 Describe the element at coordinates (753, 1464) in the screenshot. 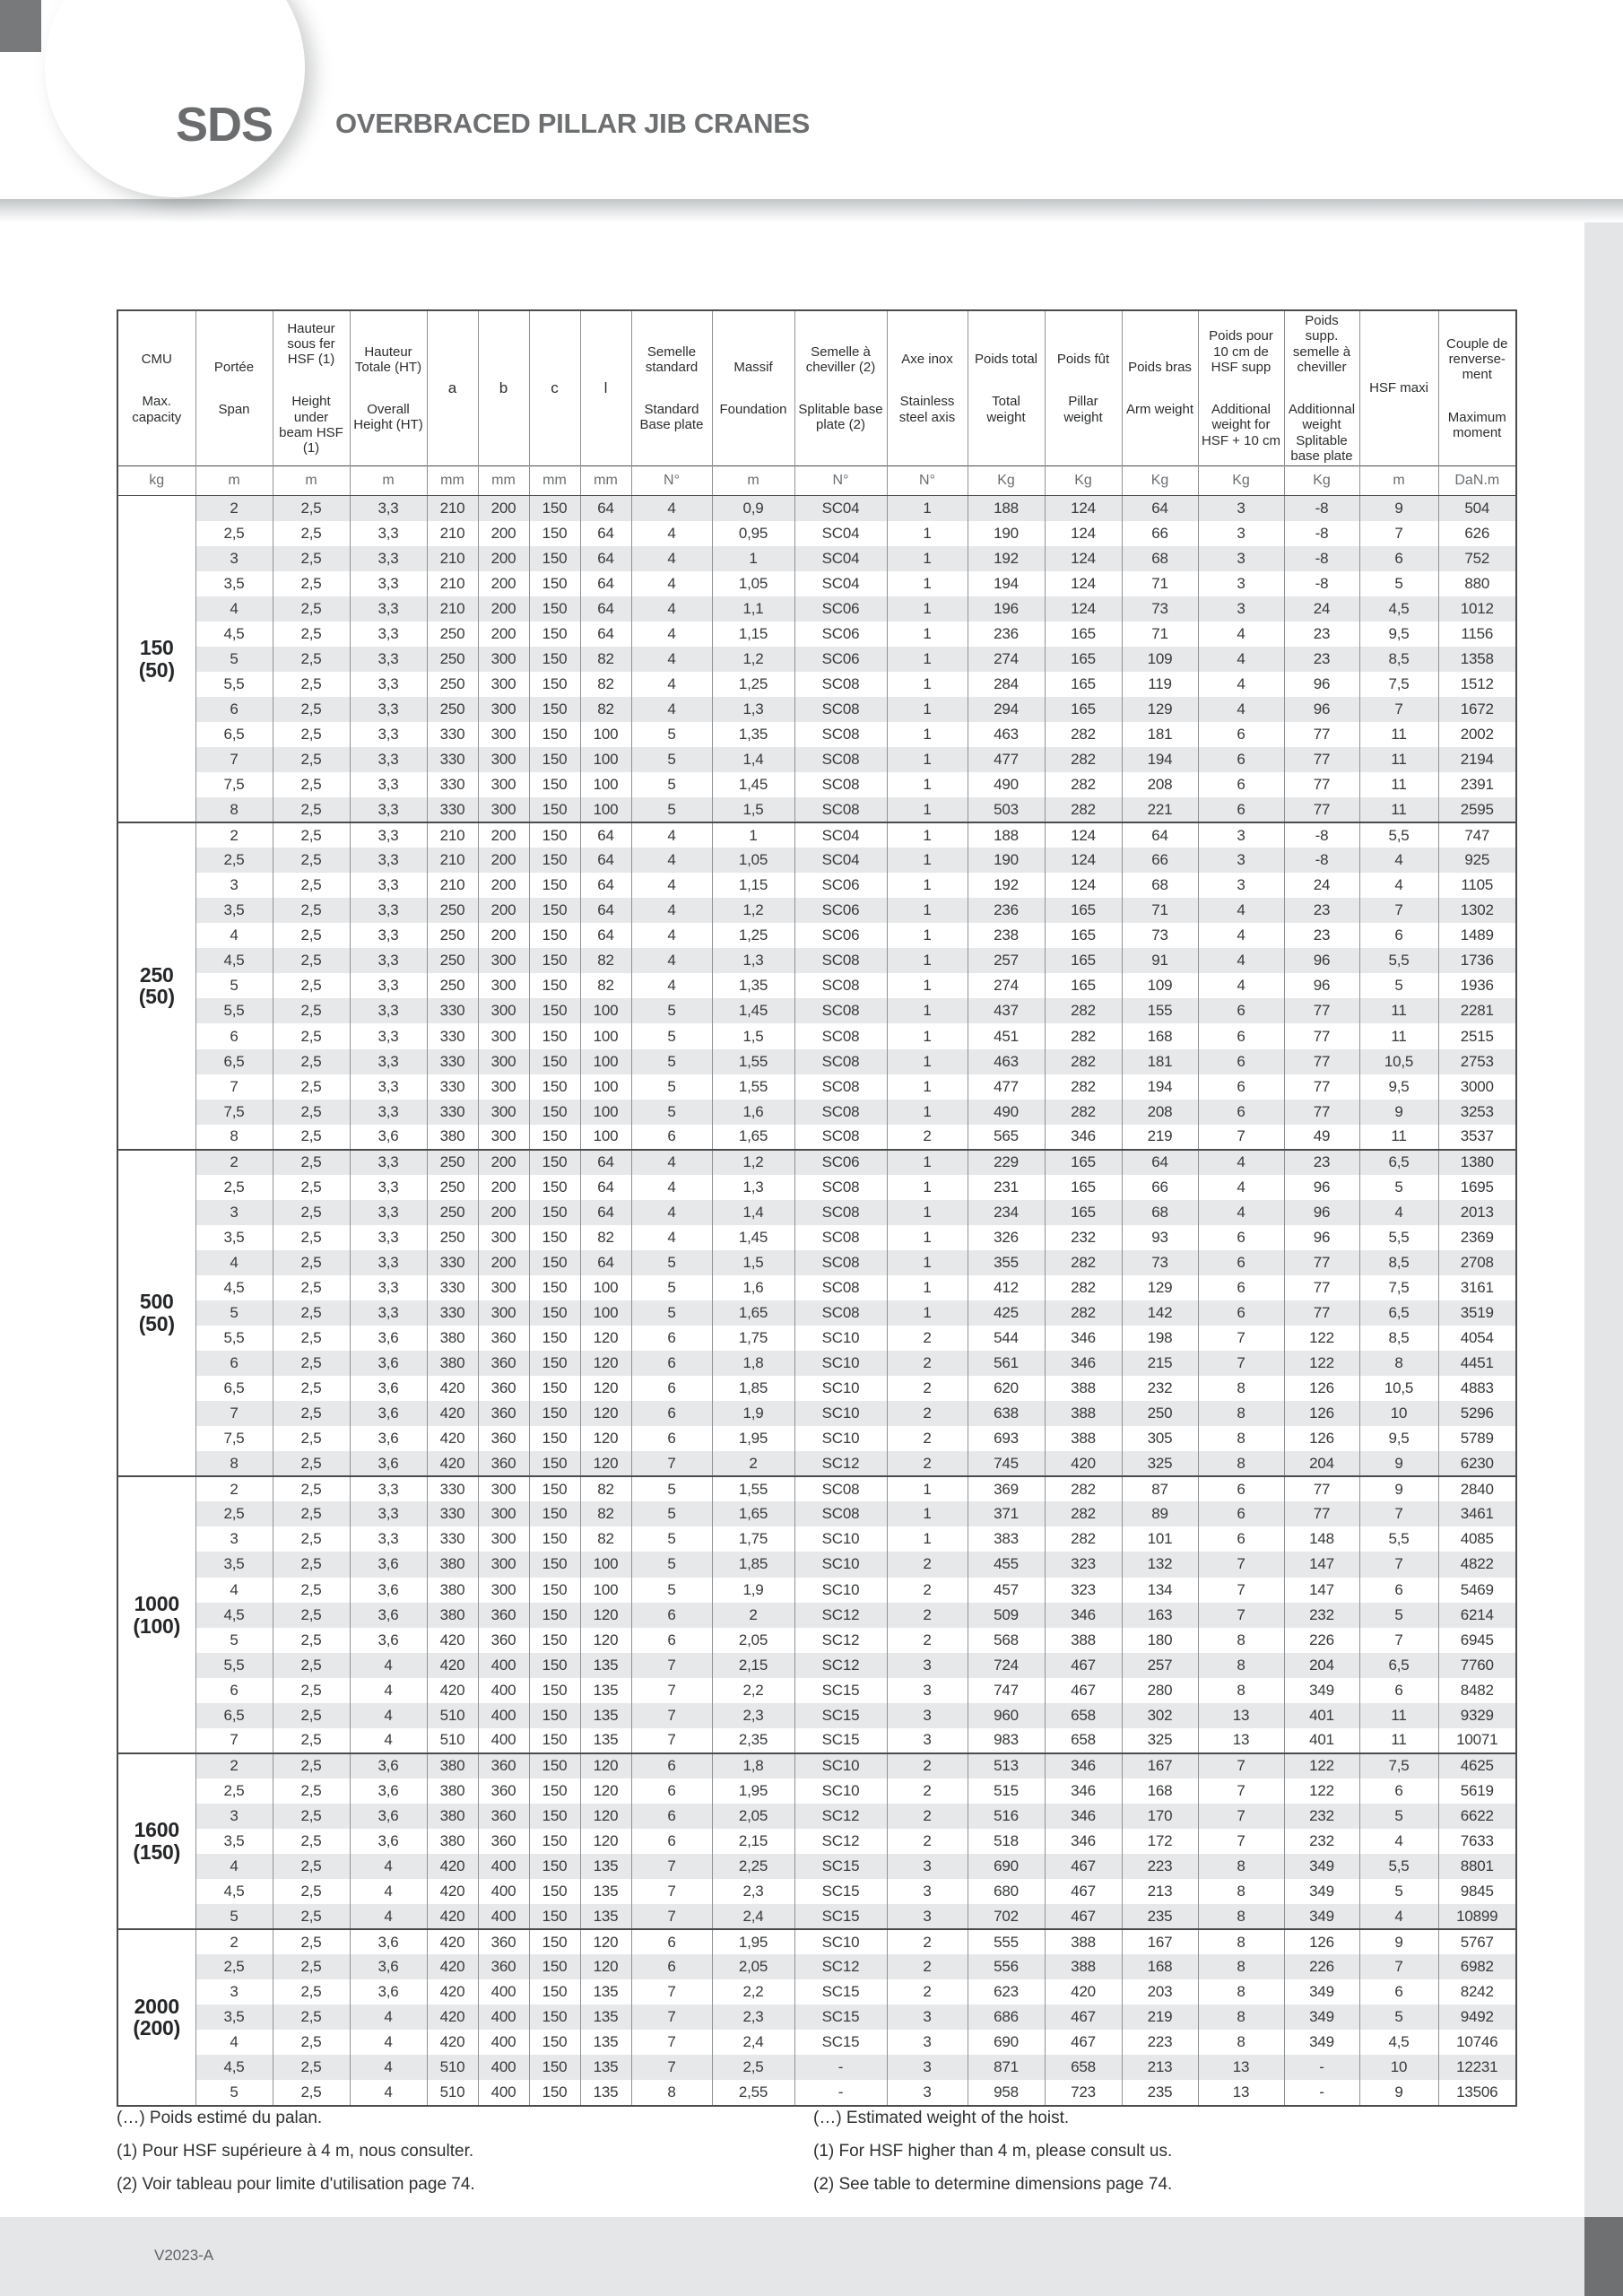

I see `cell-foundation: 2` at that location.